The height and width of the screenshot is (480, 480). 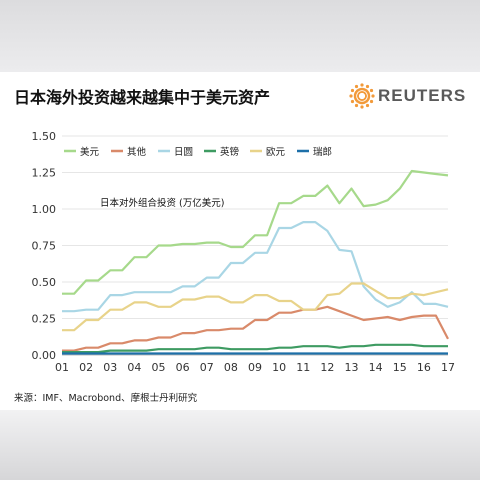 What do you see at coordinates (448, 367) in the screenshot?
I see `x-tick-label-17: 17` at bounding box center [448, 367].